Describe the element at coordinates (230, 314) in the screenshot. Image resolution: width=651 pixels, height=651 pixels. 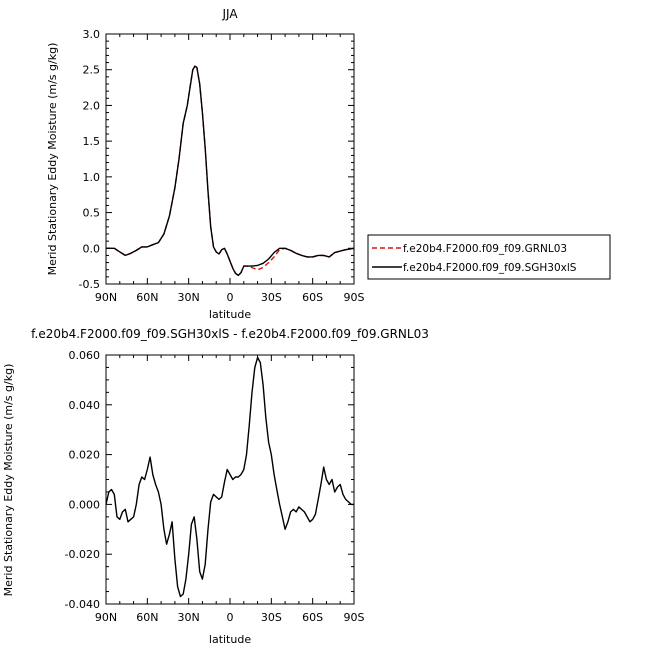
I see `top-x-axis-title: latitude` at that location.